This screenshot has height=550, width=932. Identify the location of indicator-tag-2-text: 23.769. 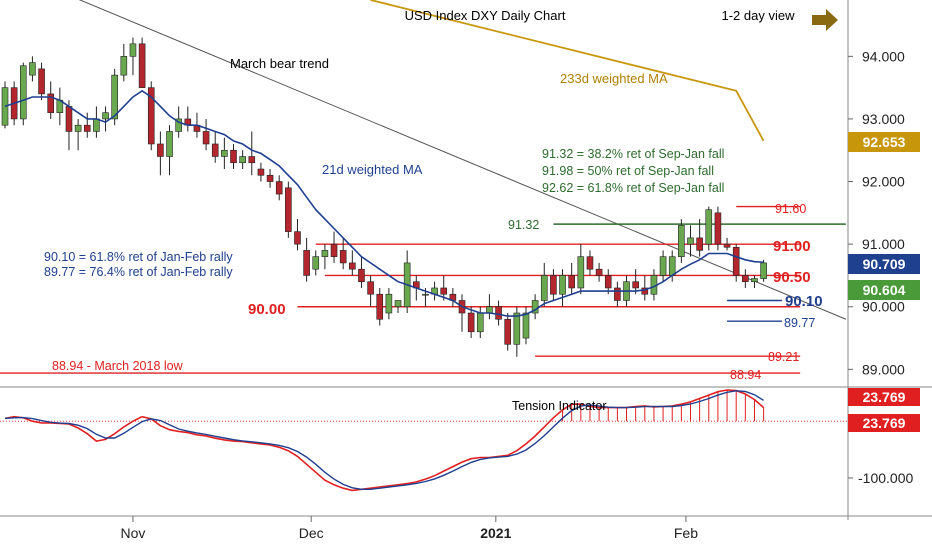
(884, 423).